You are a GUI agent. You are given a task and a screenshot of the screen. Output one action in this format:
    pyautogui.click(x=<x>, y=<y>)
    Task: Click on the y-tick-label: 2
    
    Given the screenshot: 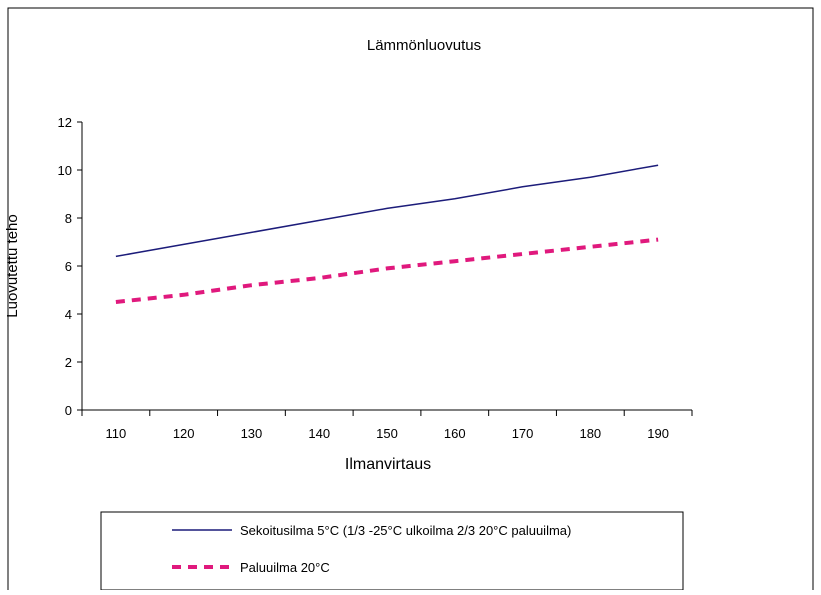 What is the action you would take?
    pyautogui.click(x=68, y=362)
    